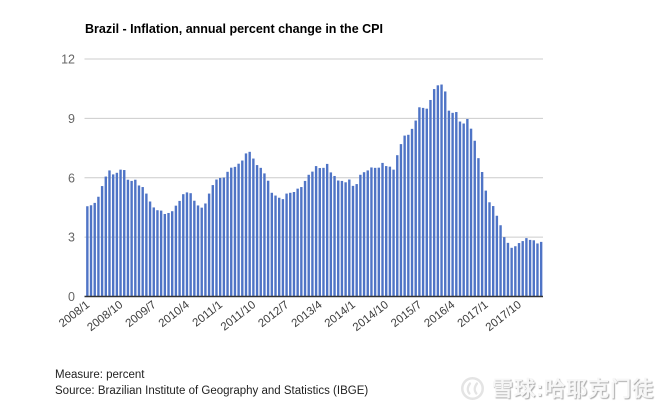  Describe the element at coordinates (511, 272) in the screenshot. I see `bar-2017/8` at that location.